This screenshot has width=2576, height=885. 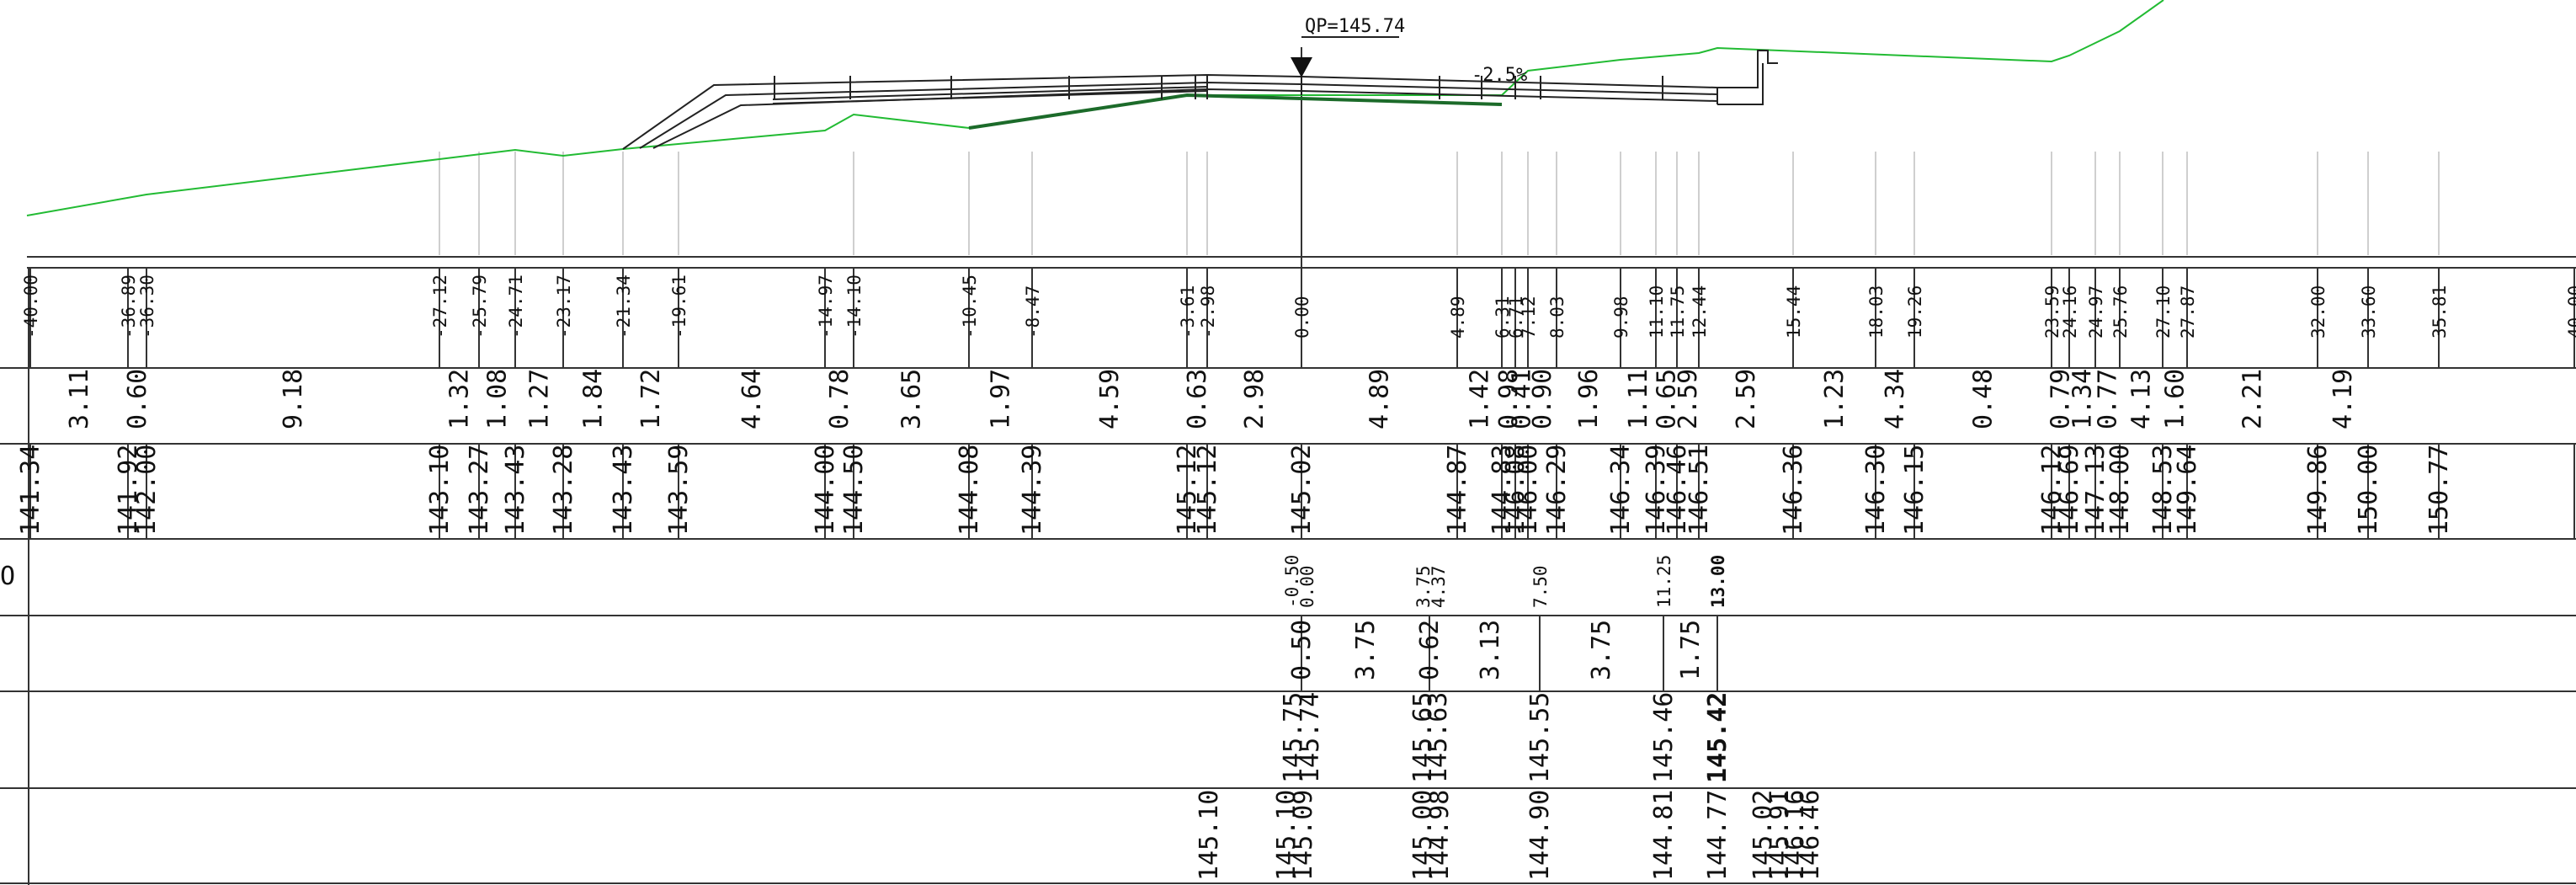 What do you see at coordinates (1310, 738) in the screenshot?
I see `design-elevation-label: 145.74` at bounding box center [1310, 738].